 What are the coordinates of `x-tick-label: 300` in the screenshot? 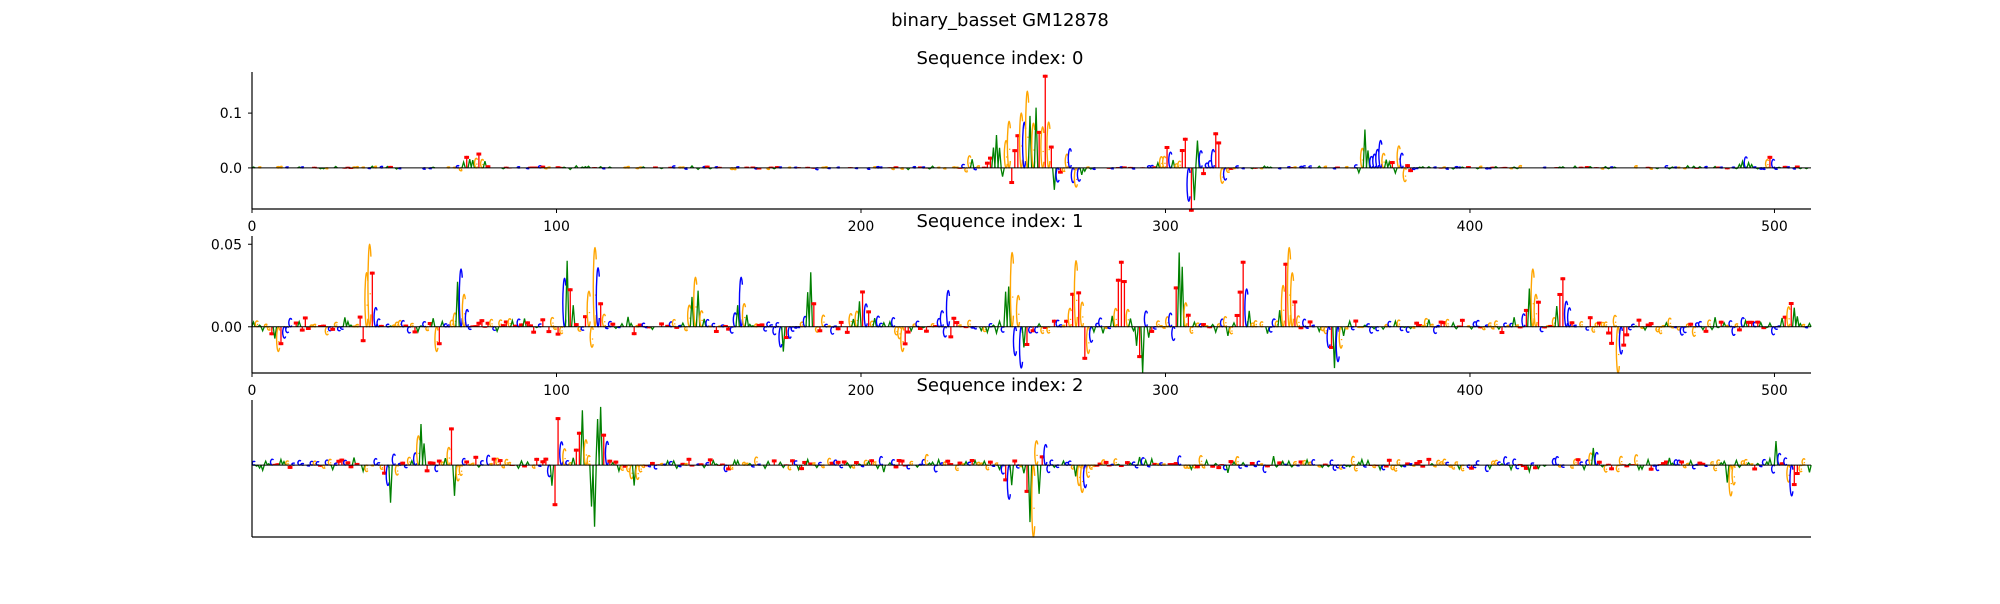 It's located at (1165, 227).